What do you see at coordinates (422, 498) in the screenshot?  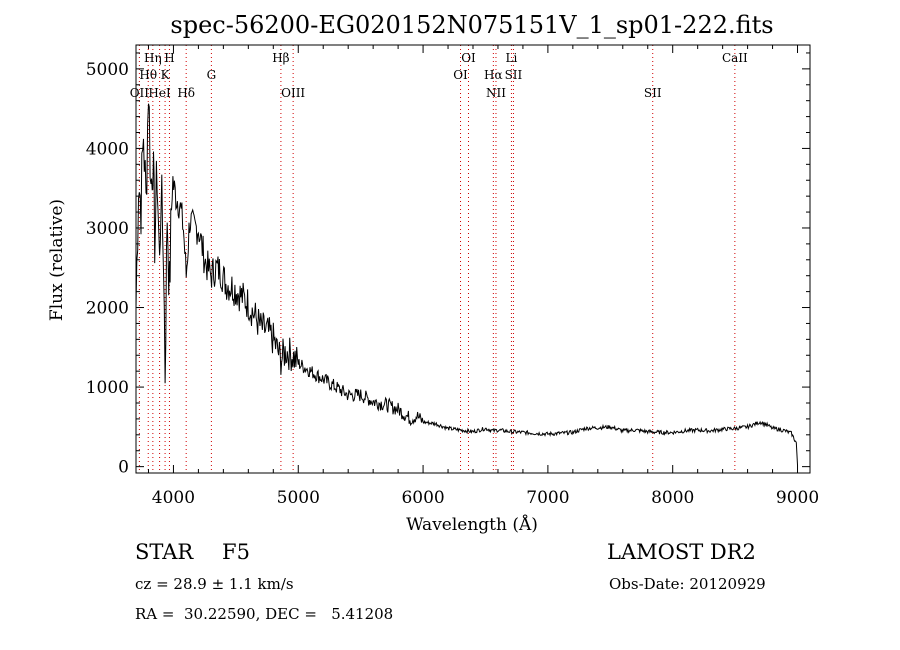 I see `x-tick-label: 6000` at bounding box center [422, 498].